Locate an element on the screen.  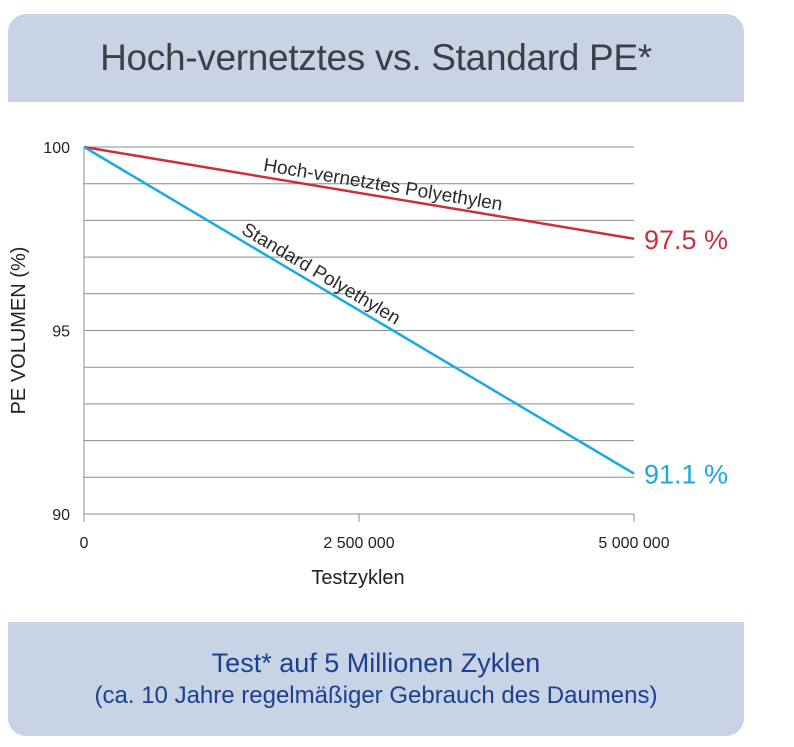
footer-line-1: Test* auf 5 Millionen Zyklen is located at coordinates (376, 663).